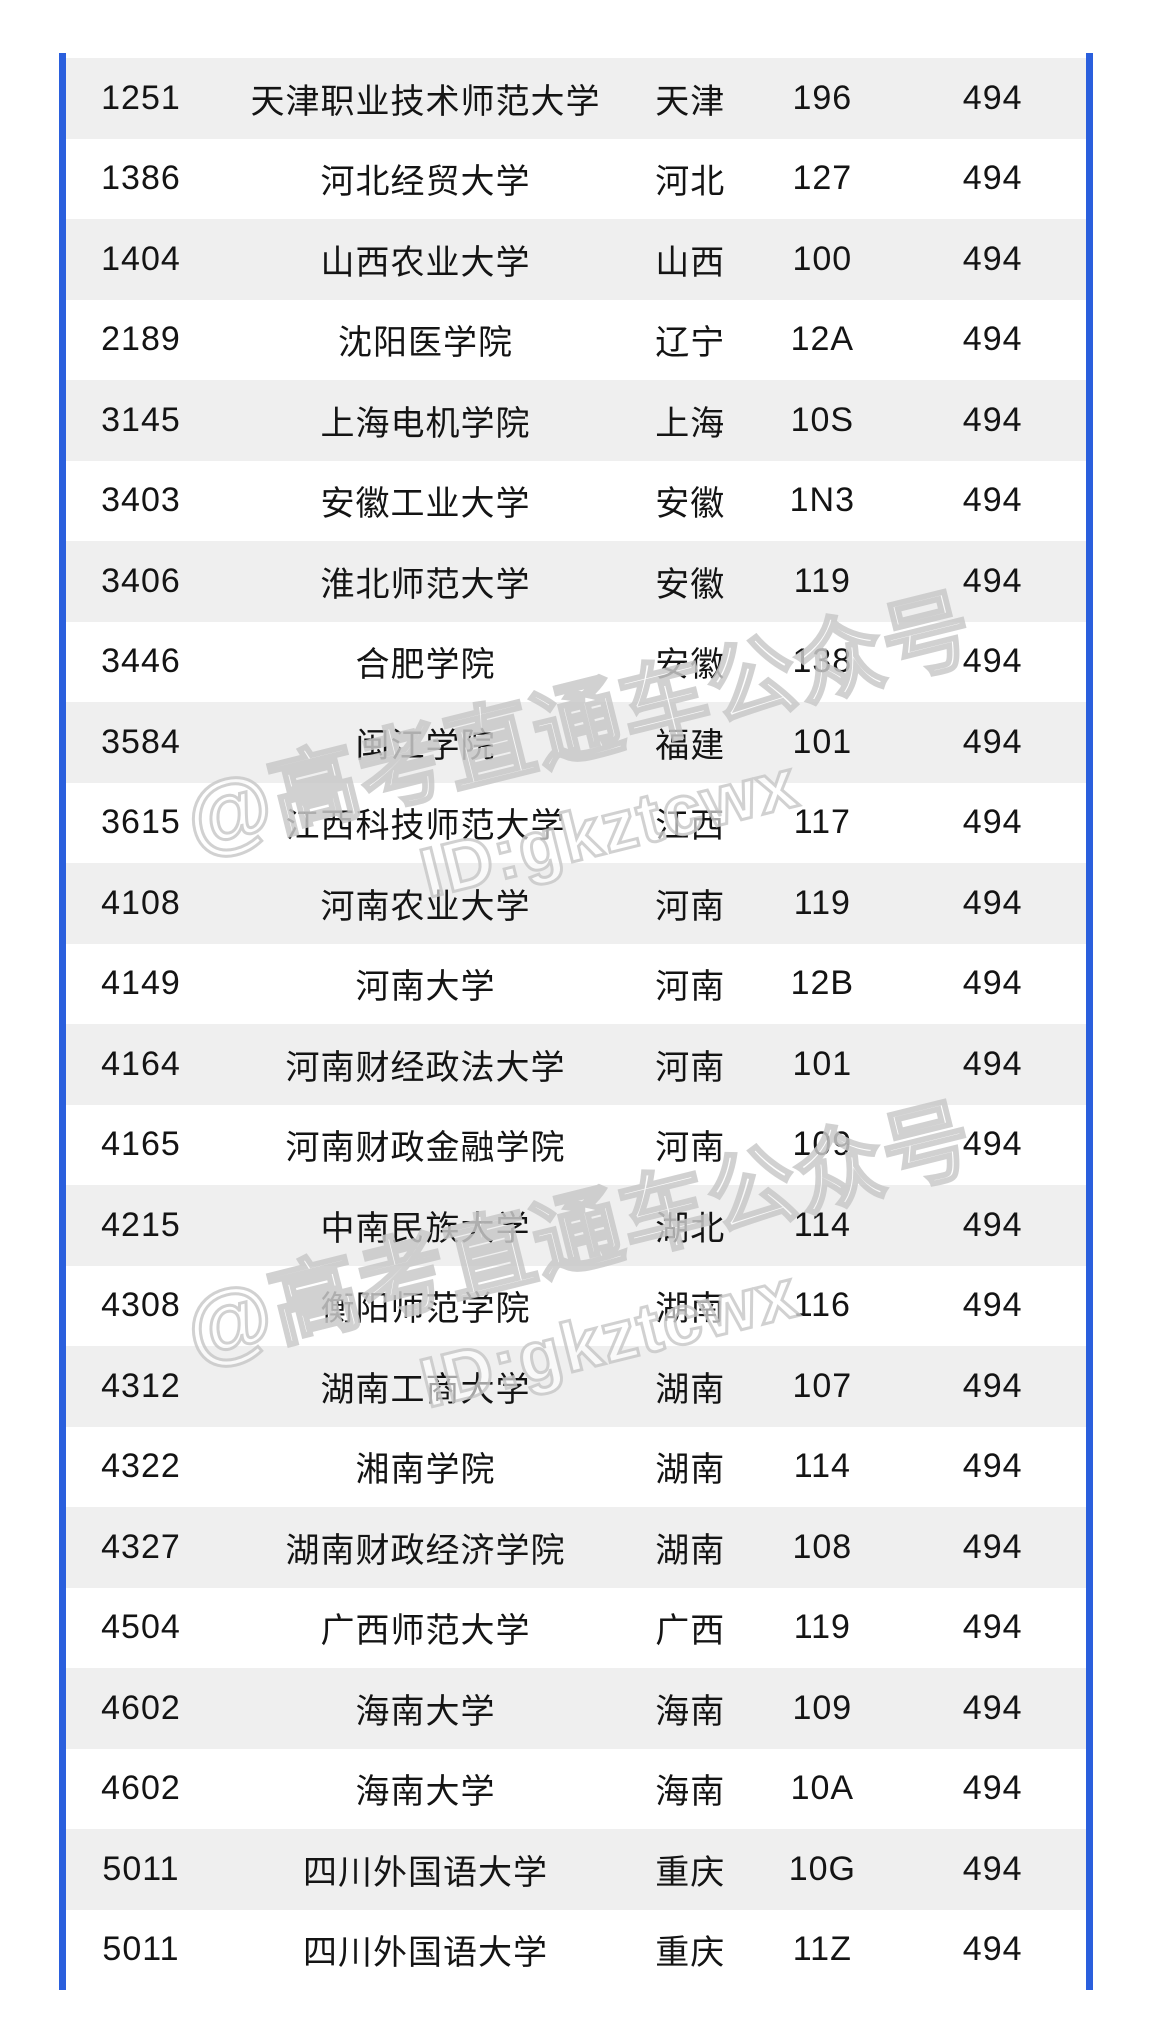 This screenshot has height=2021, width=1151. What do you see at coordinates (576, 742) in the screenshot?
I see `table-row: 3584 闽江学院 福建 101 494` at bounding box center [576, 742].